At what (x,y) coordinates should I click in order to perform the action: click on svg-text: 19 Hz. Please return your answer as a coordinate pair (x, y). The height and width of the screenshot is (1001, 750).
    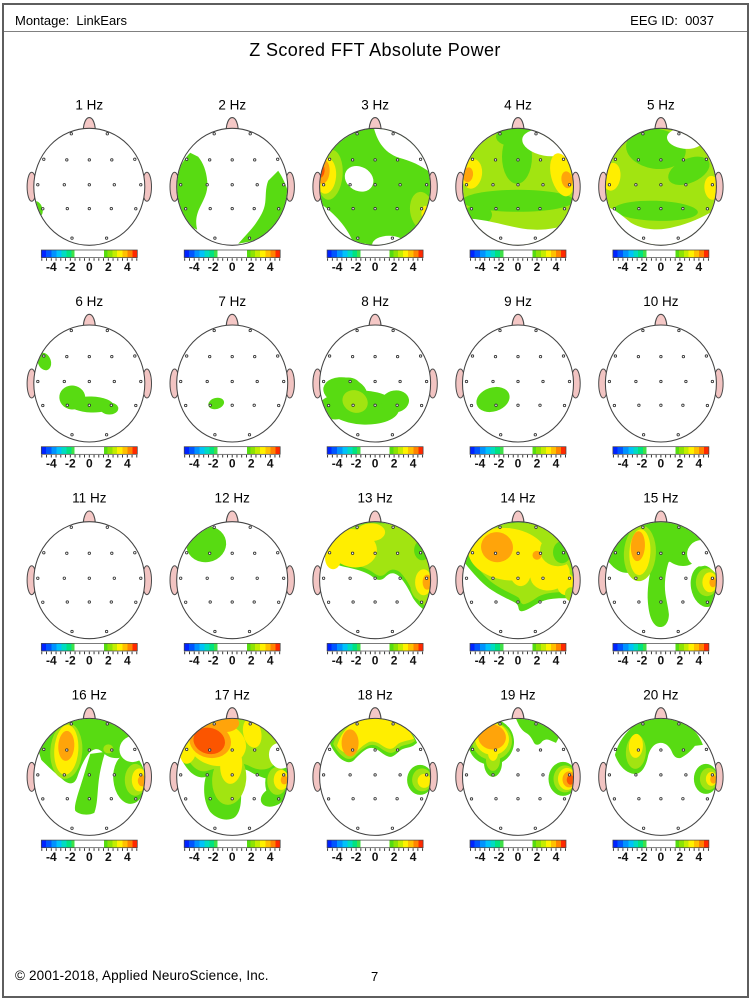
    Looking at the image, I should click on (518, 694).